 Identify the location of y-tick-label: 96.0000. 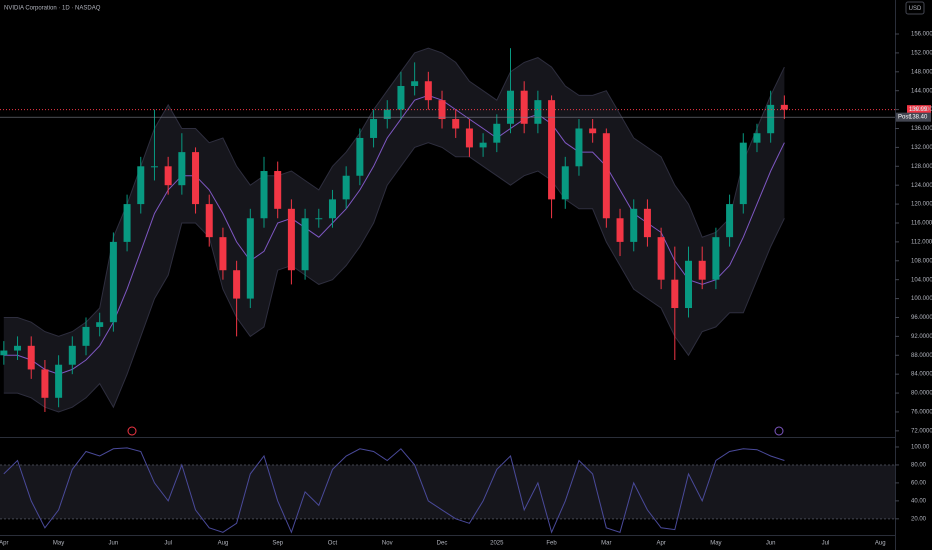
(921, 318).